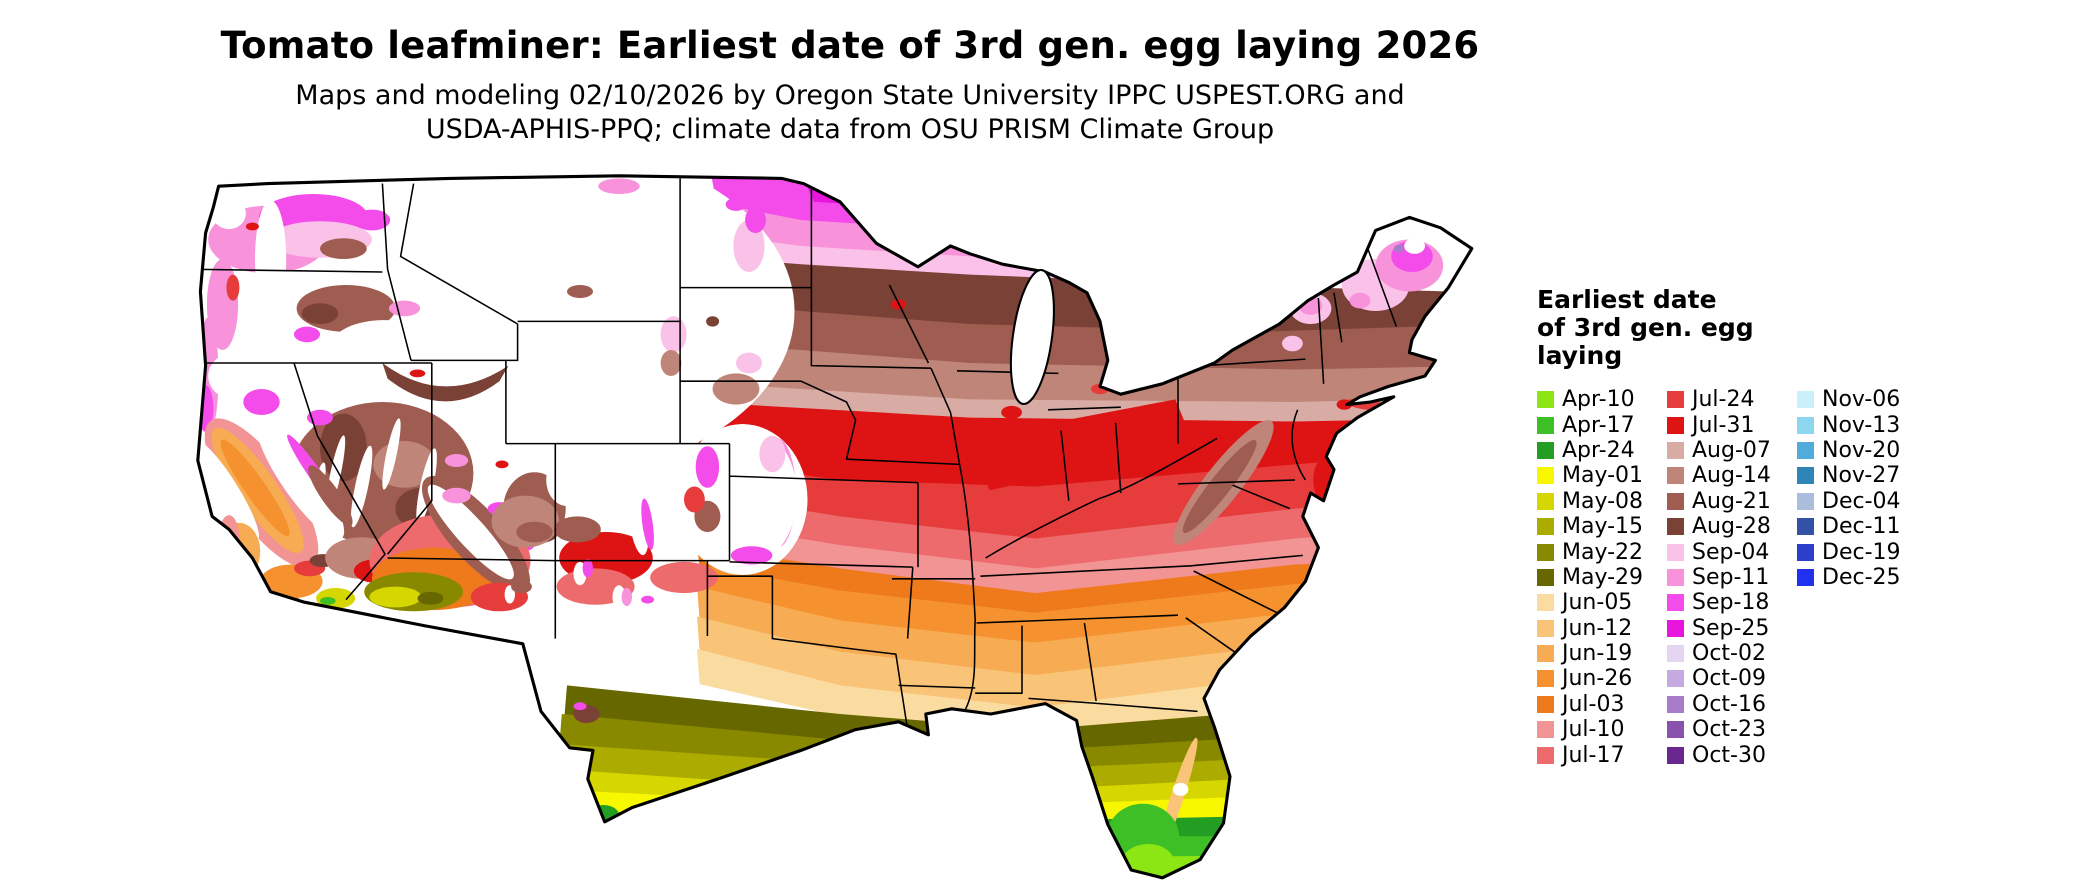 This screenshot has width=2100, height=892. I want to click on legend-entry: May-01, so click(1590, 475).